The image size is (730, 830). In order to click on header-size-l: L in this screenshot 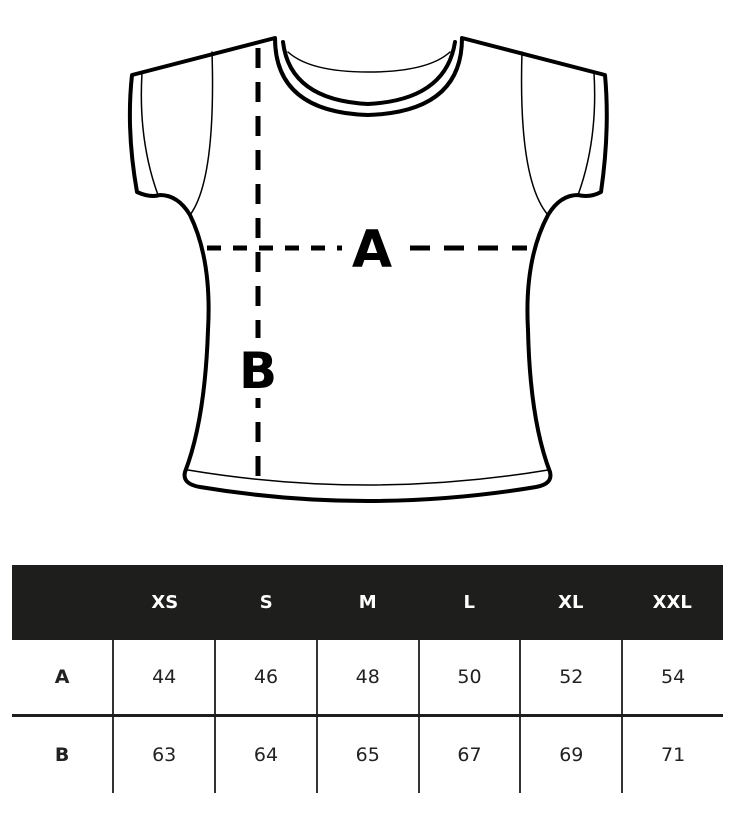, I will do `click(469, 602)`.